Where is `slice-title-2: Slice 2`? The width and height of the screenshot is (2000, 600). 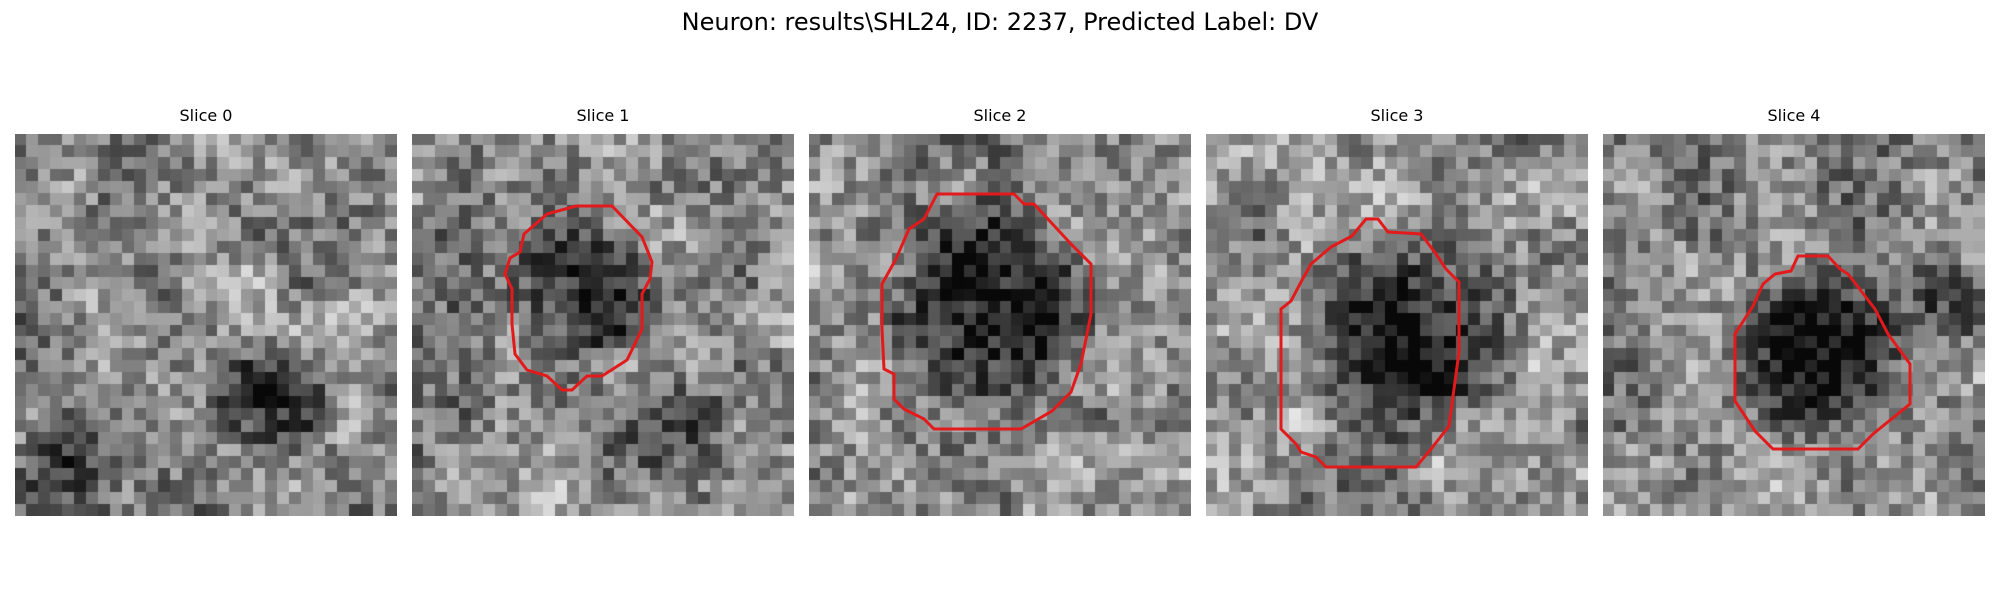 slice-title-2: Slice 2 is located at coordinates (1000, 115).